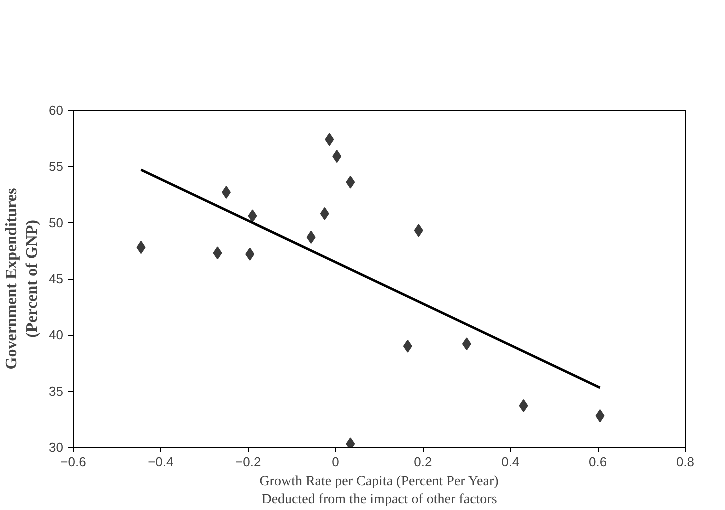  Describe the element at coordinates (23, 279) in the screenshot. I see `y-axis-title: Government Expenditures (Percent of GNP)` at that location.